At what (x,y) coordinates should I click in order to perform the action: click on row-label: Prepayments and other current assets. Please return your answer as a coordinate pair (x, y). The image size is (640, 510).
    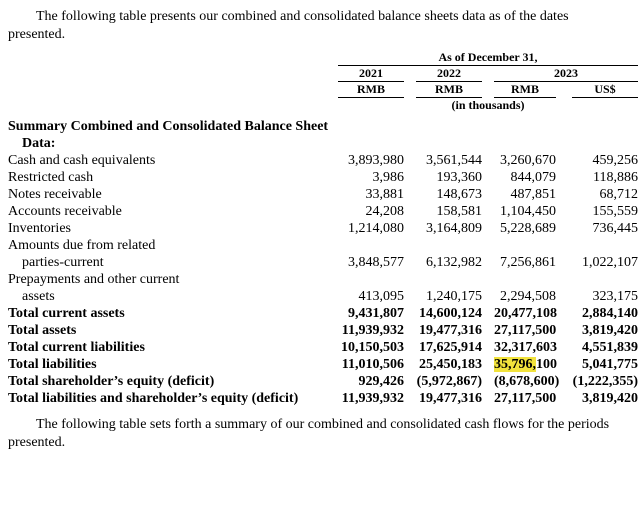
    Looking at the image, I should click on (94, 288).